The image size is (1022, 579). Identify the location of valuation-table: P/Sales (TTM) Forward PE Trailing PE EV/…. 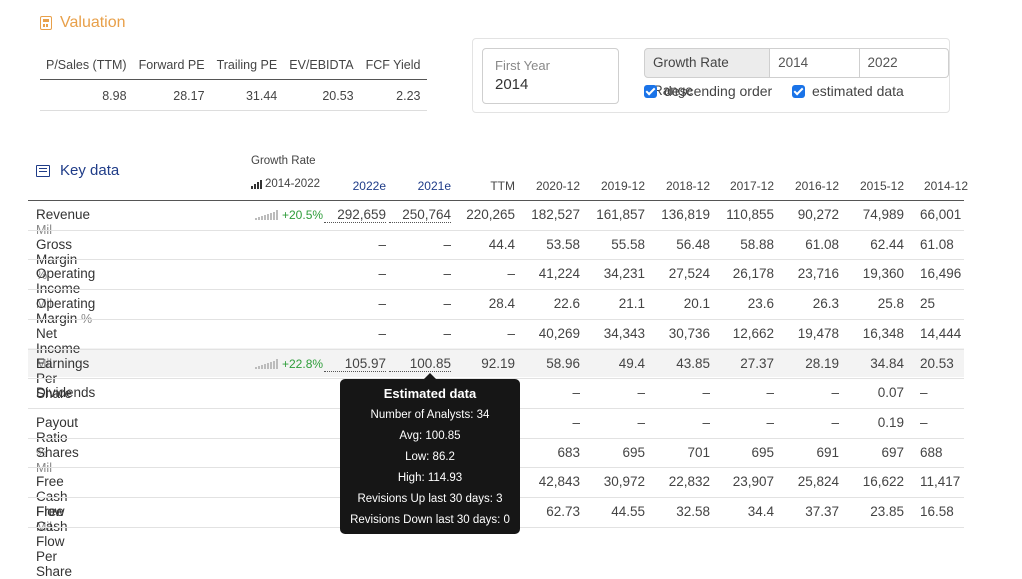
(233, 82).